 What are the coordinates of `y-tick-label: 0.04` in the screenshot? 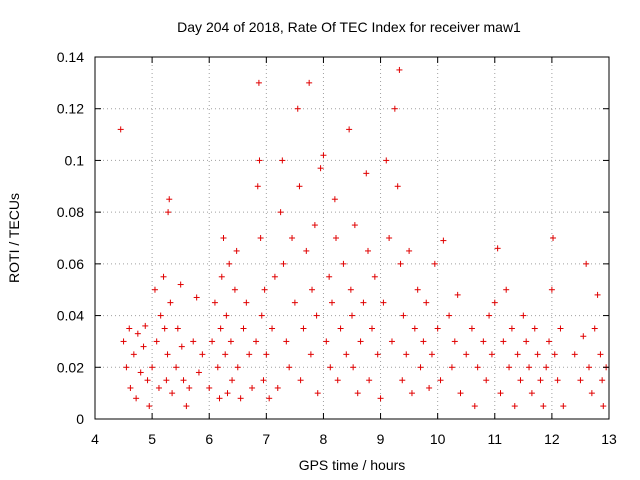 It's located at (70, 316).